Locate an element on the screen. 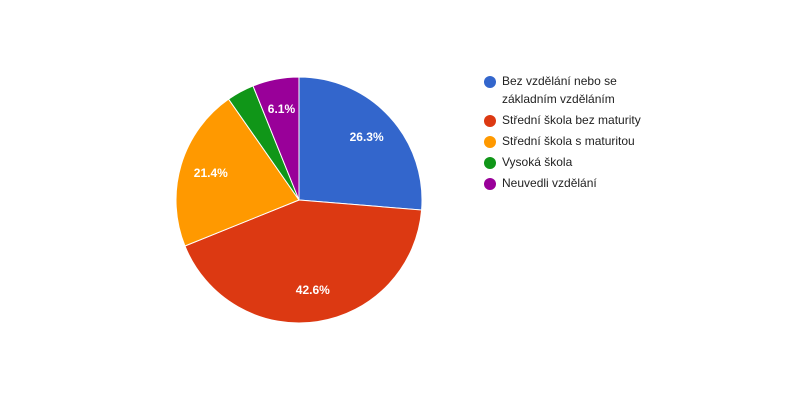 Image resolution: width=800 pixels, height=400 pixels. legend-label: Neuvedli vzdělání is located at coordinates (549, 183).